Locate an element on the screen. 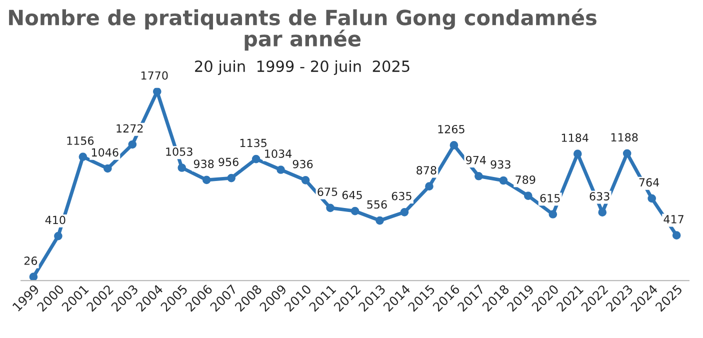  data-label: 789 is located at coordinates (526, 180).